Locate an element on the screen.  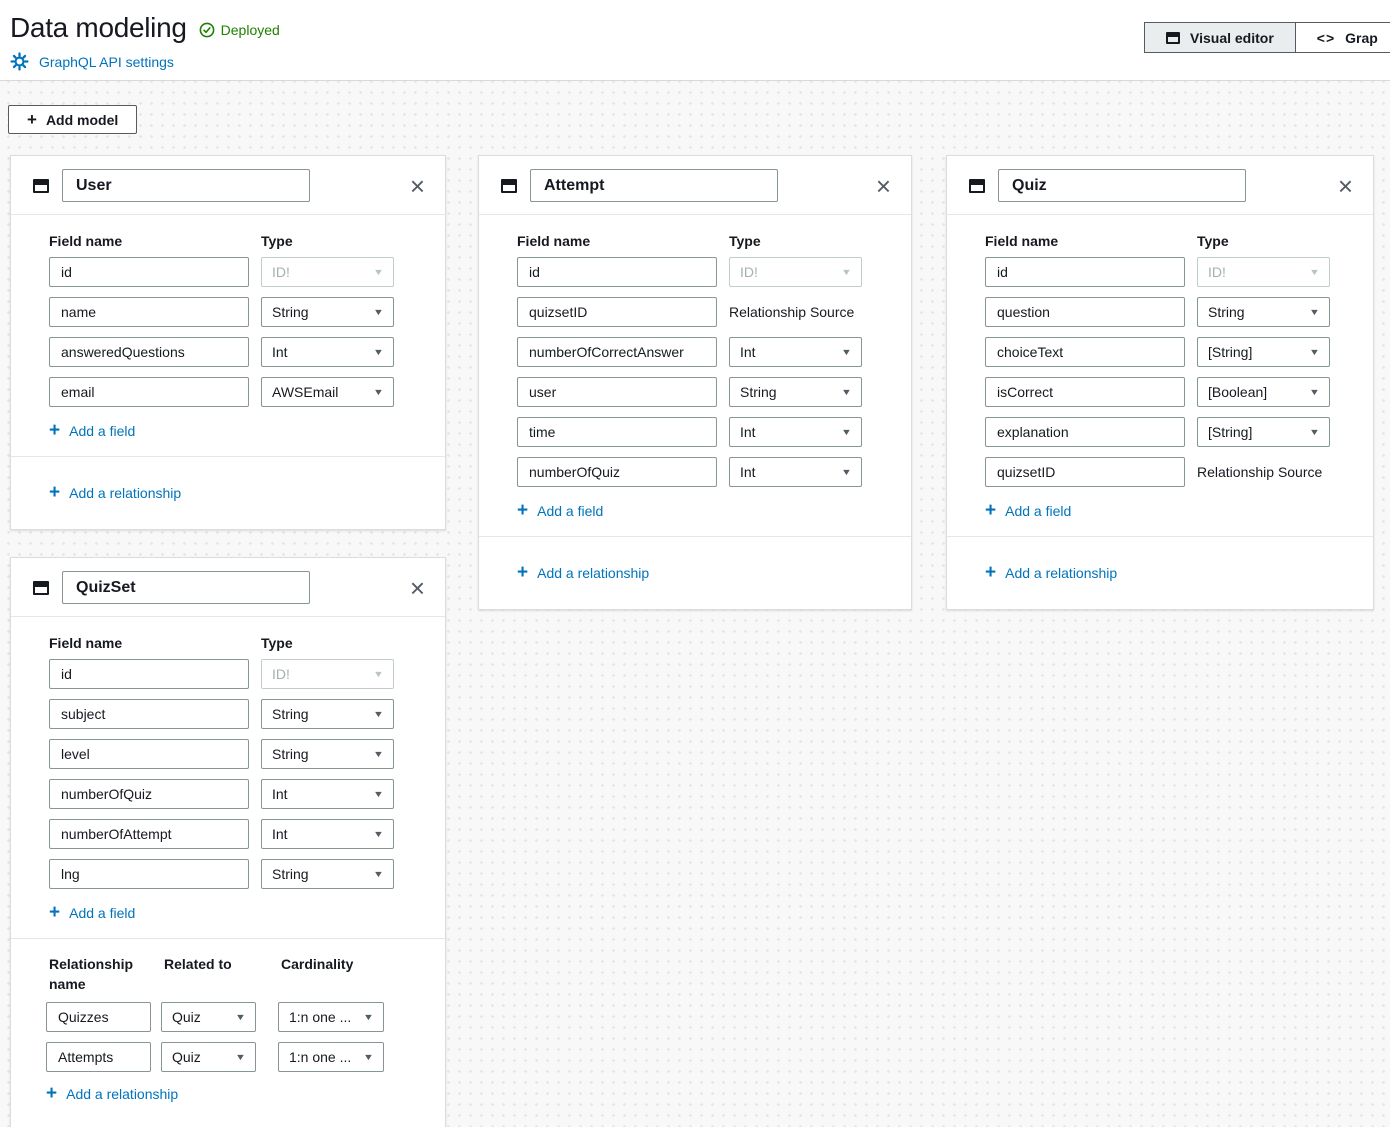
graphql-api-settings-link: GraphQL API settings is located at coordinates (106, 61).